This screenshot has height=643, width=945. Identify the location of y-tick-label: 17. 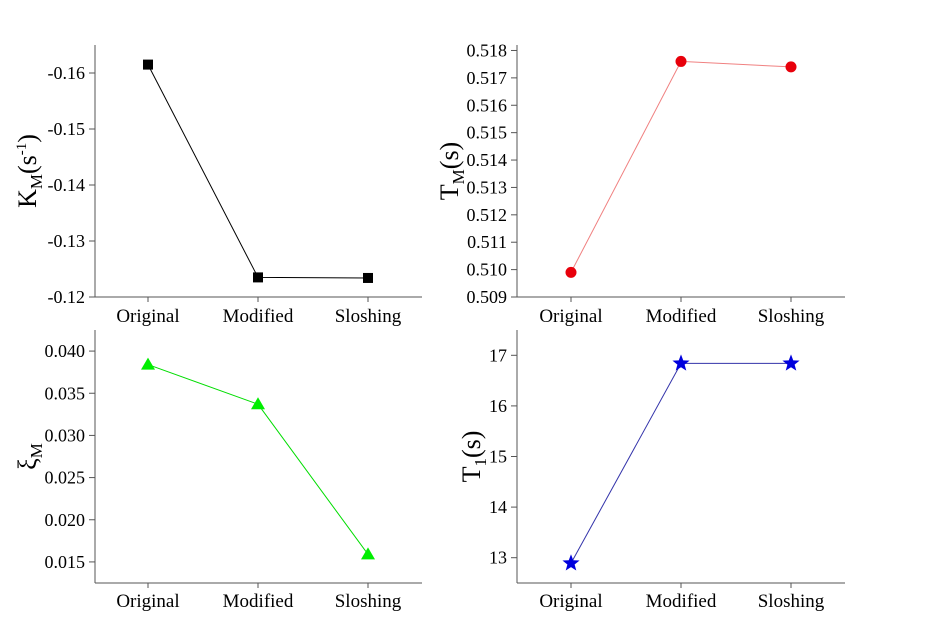
(498, 355).